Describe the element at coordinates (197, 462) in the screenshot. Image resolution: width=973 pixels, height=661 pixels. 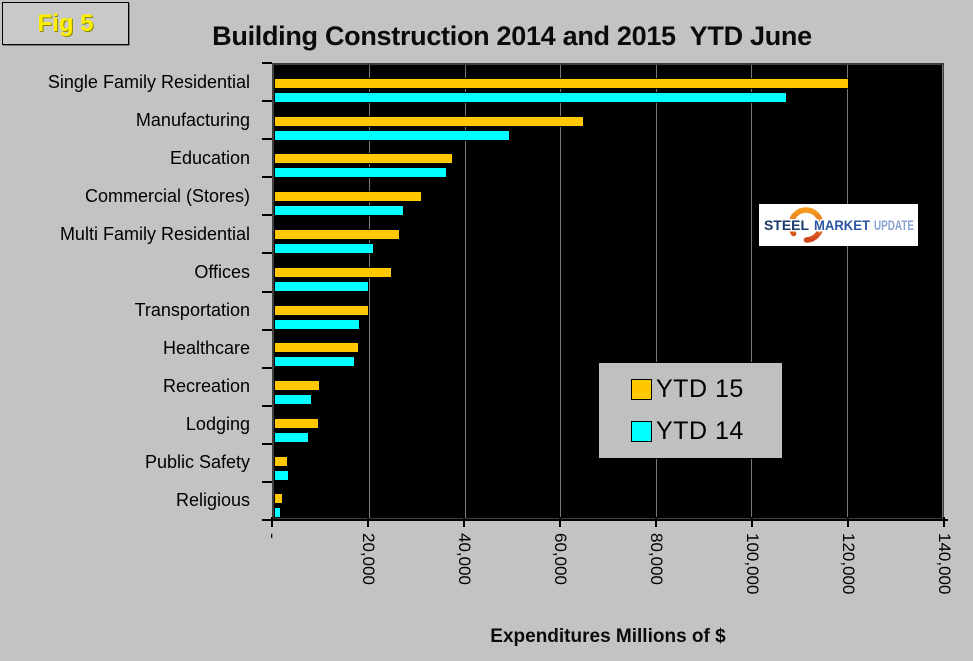
I see `category-label: Public Safety` at that location.